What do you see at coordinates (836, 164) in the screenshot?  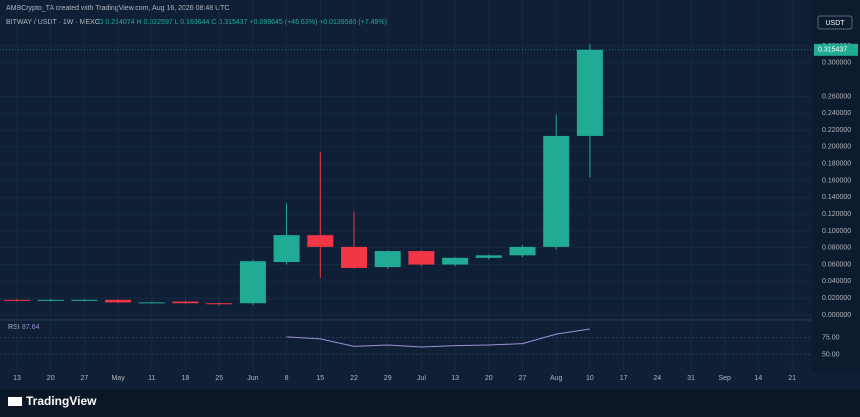 I see `y-tick-label: 0.180000` at bounding box center [836, 164].